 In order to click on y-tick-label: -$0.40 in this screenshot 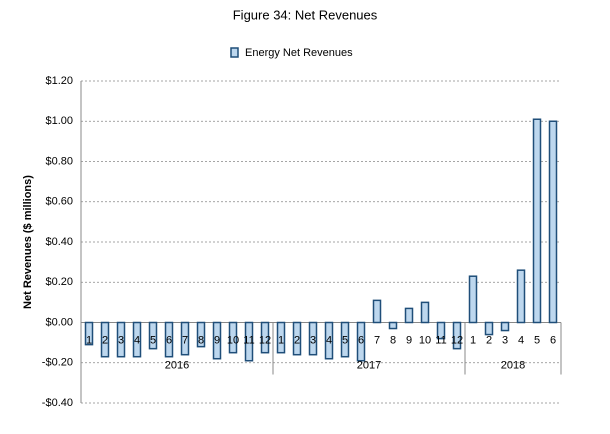, I will do `click(57, 403)`.